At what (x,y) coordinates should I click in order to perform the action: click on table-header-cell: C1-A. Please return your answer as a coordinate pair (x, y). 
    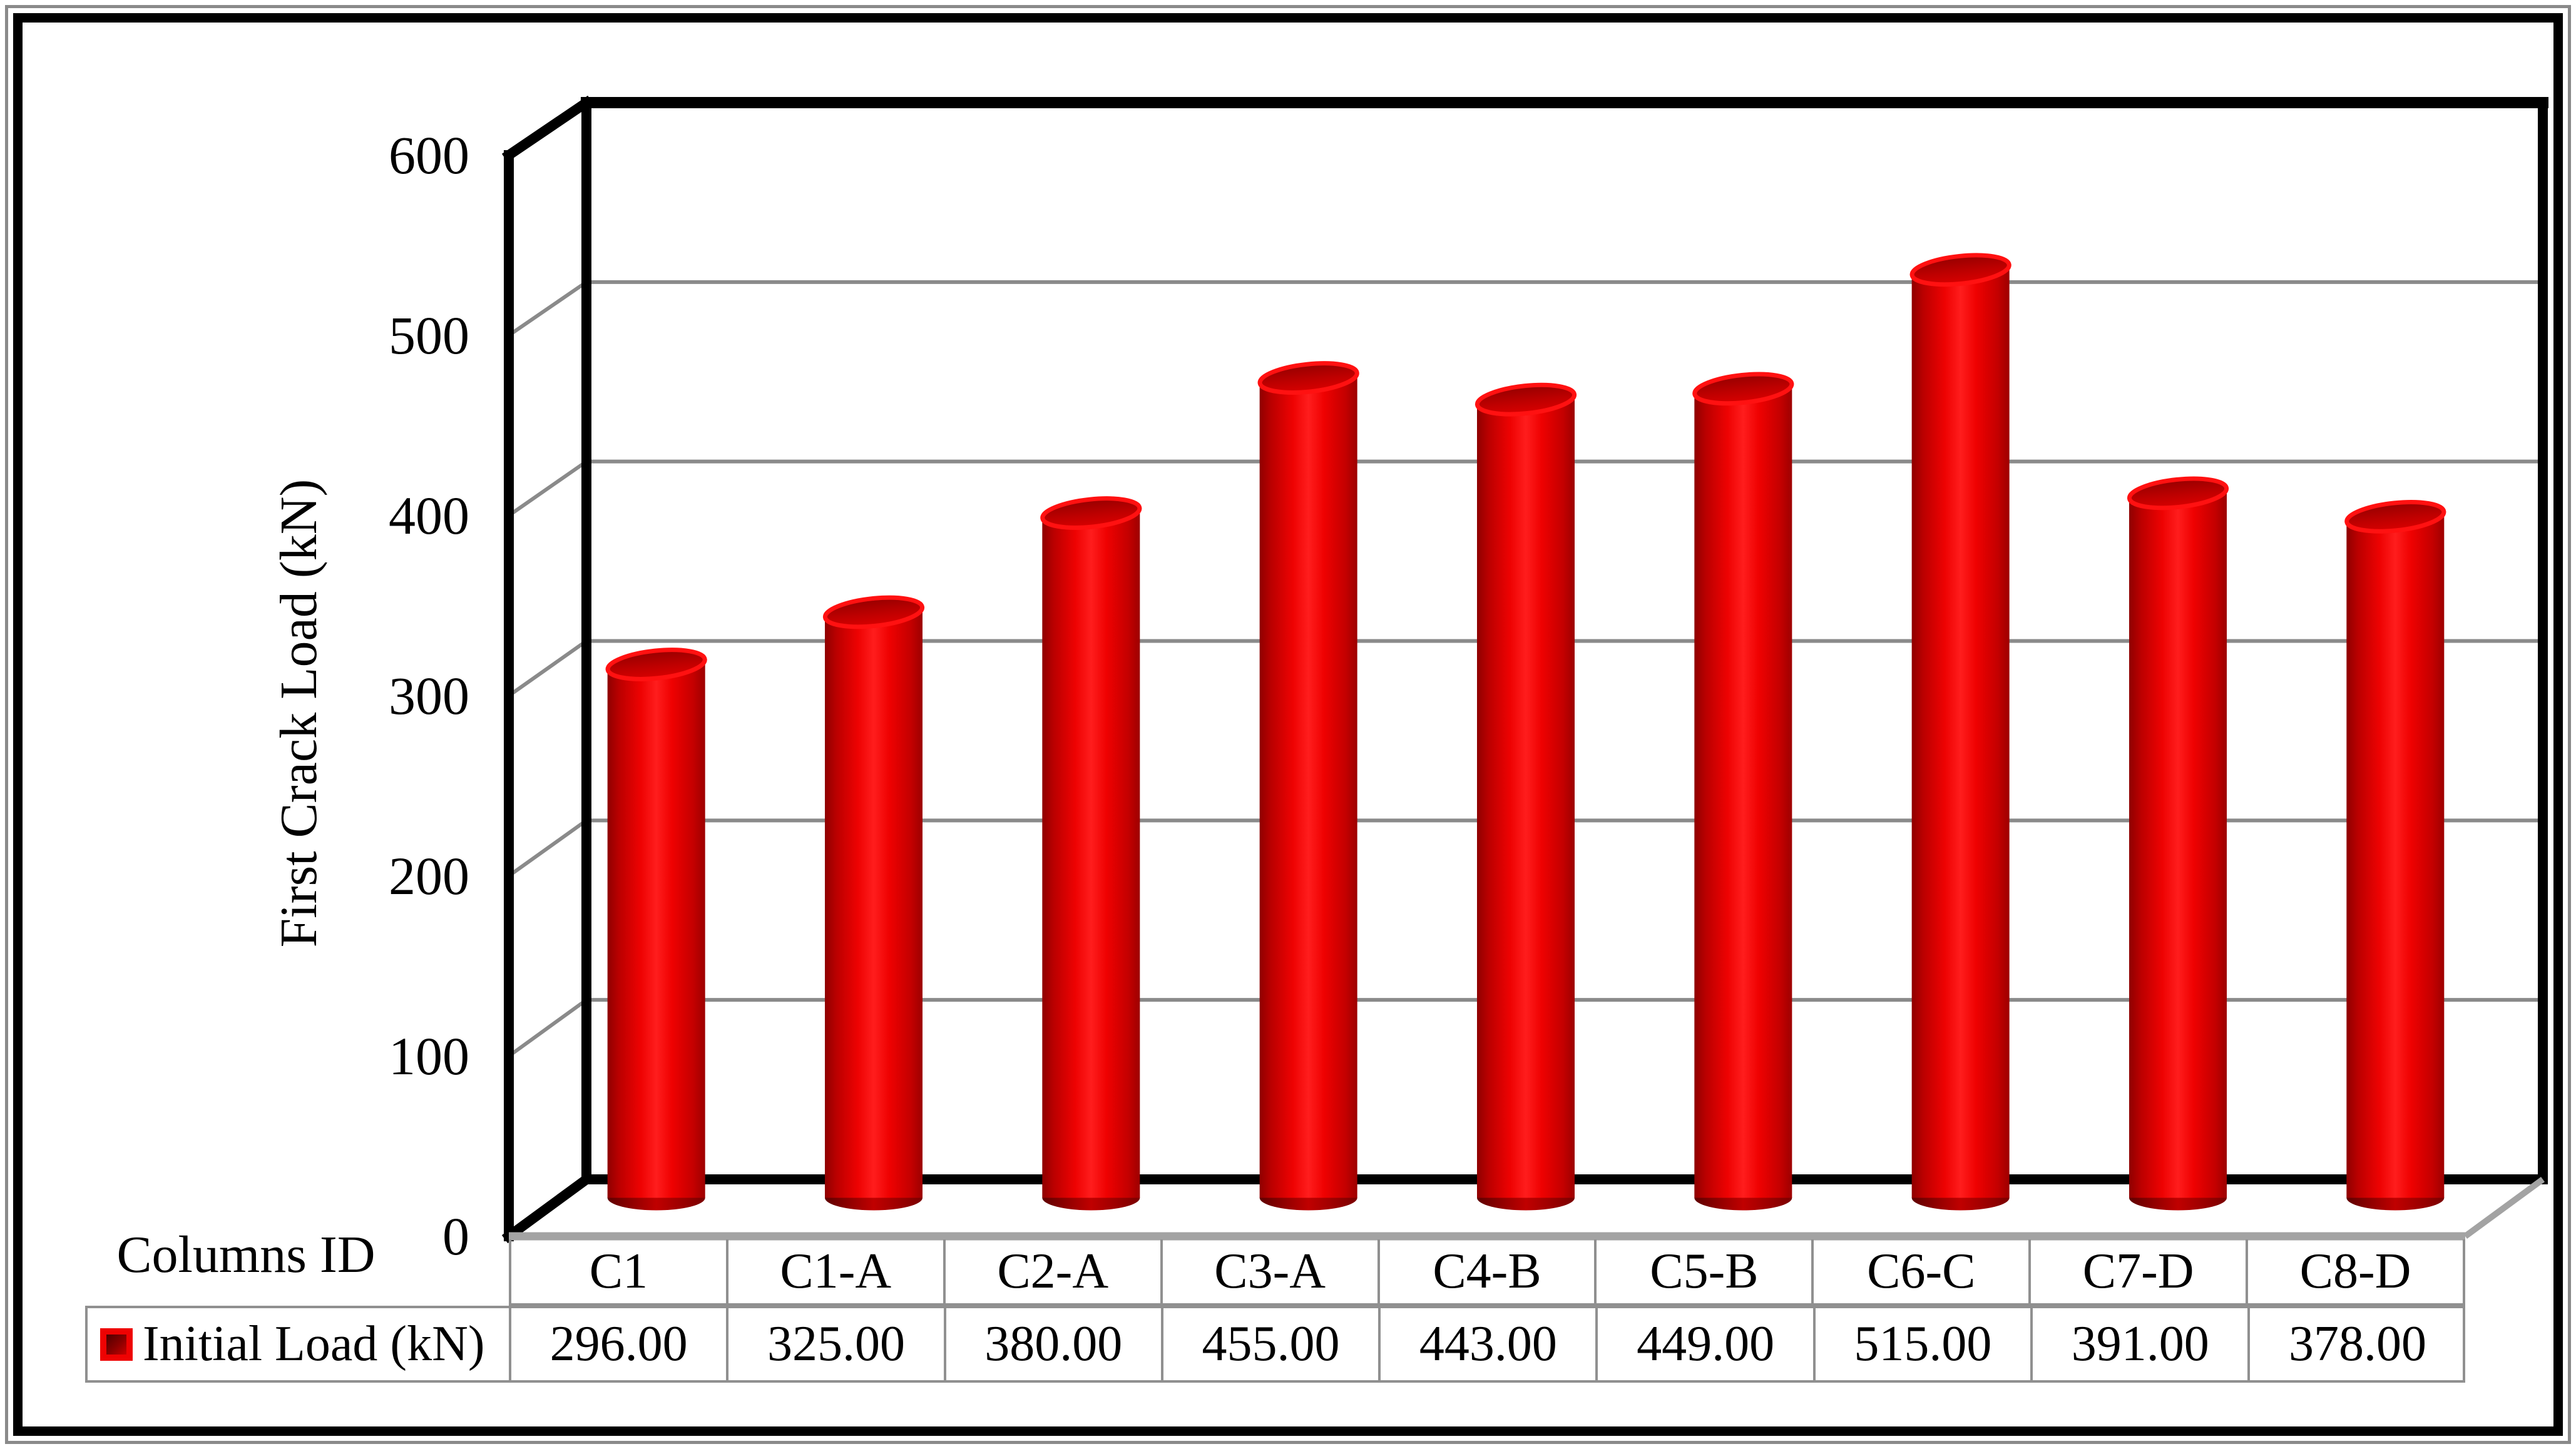
    Looking at the image, I should click on (834, 1272).